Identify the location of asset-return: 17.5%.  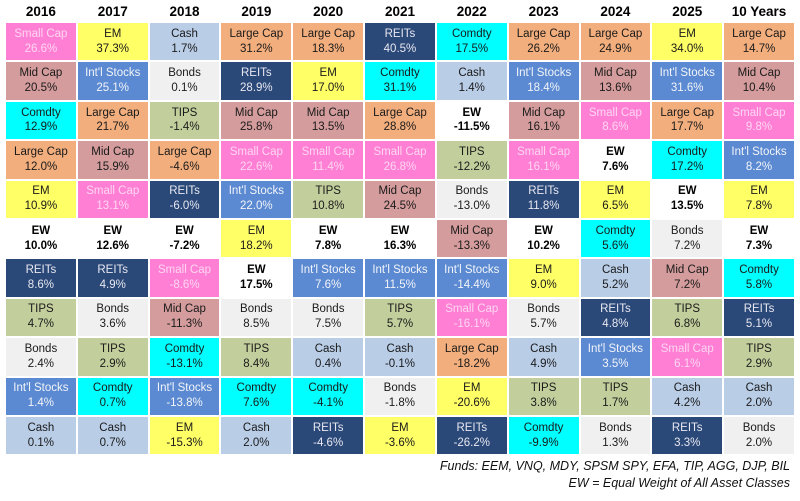
(256, 285).